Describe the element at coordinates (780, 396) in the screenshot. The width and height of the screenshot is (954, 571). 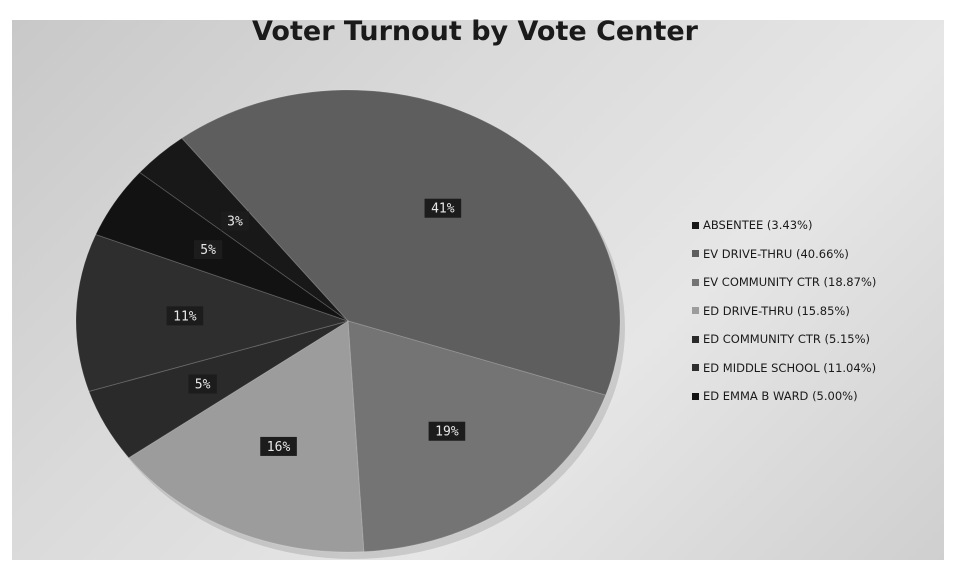
I see `legend-label: ED EMMA B WARD (5.00%)` at that location.